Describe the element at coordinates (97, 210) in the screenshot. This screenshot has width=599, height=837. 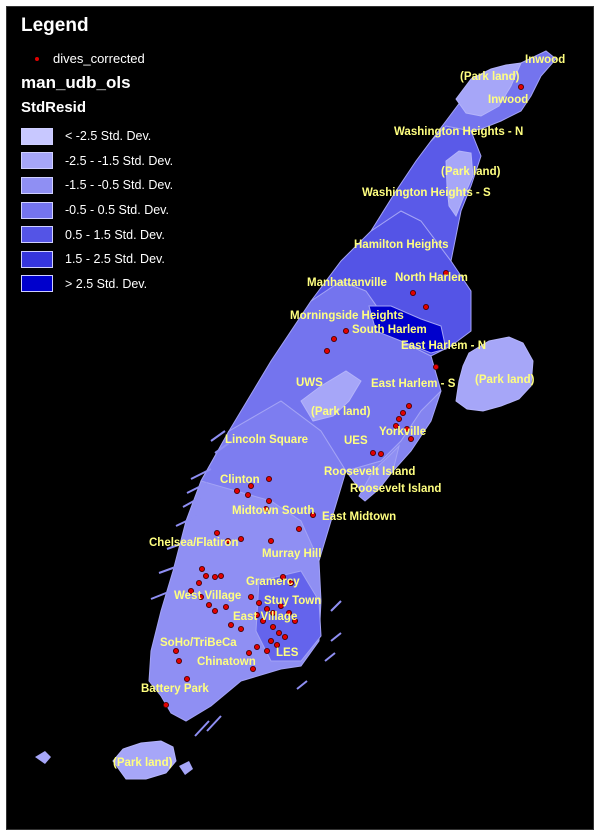
I see `legend-class-row: -0.5 - 0.5 Std. Dev.` at that location.